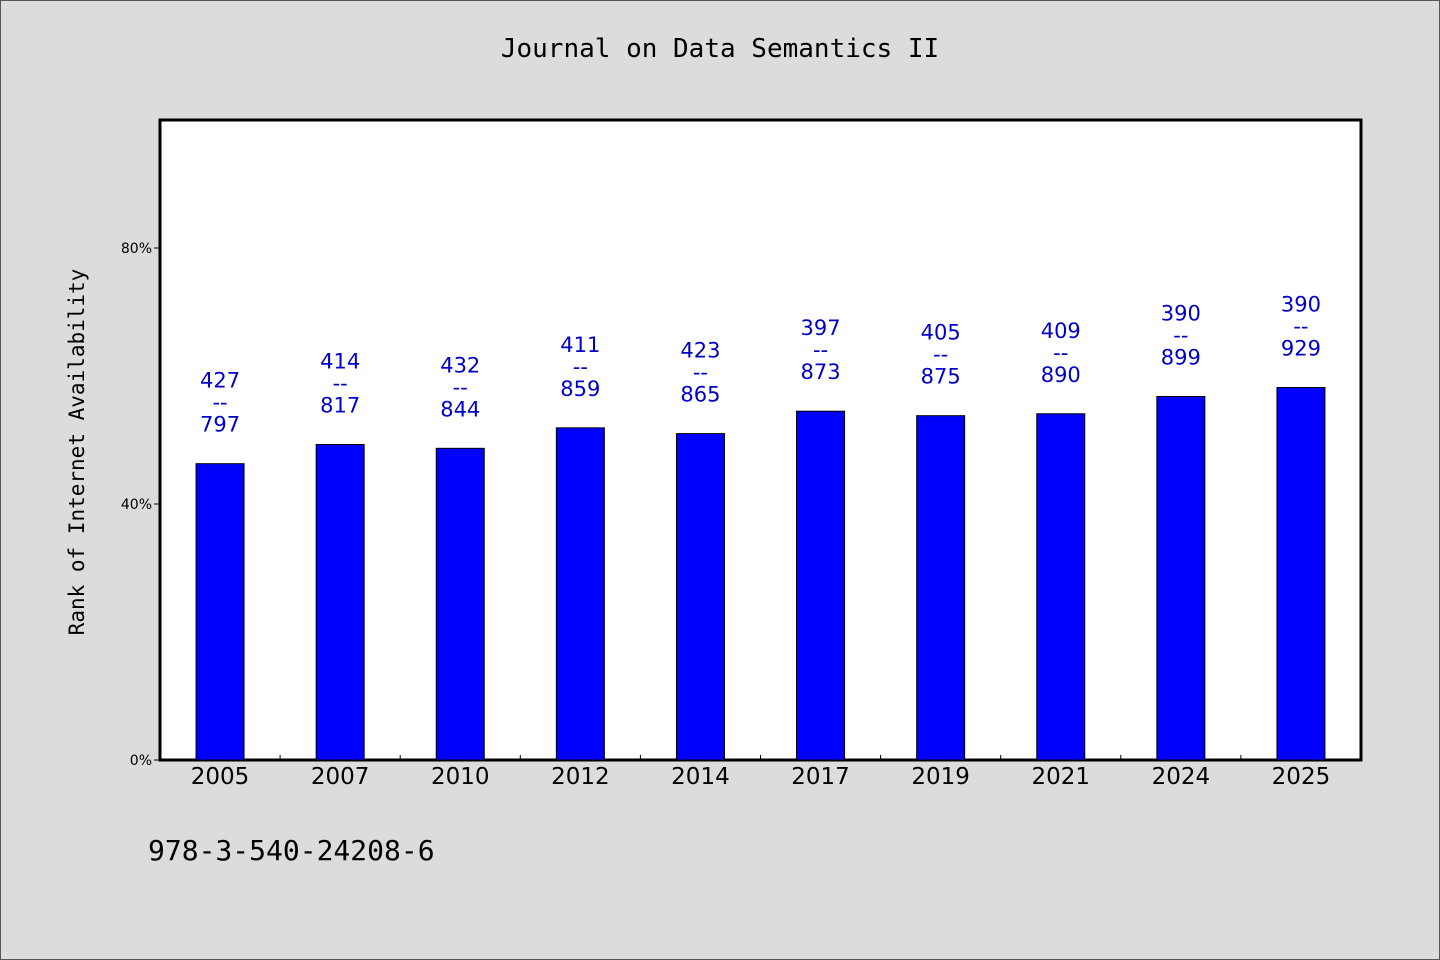 The height and width of the screenshot is (960, 1440). I want to click on data-label-top: 397, so click(821, 328).